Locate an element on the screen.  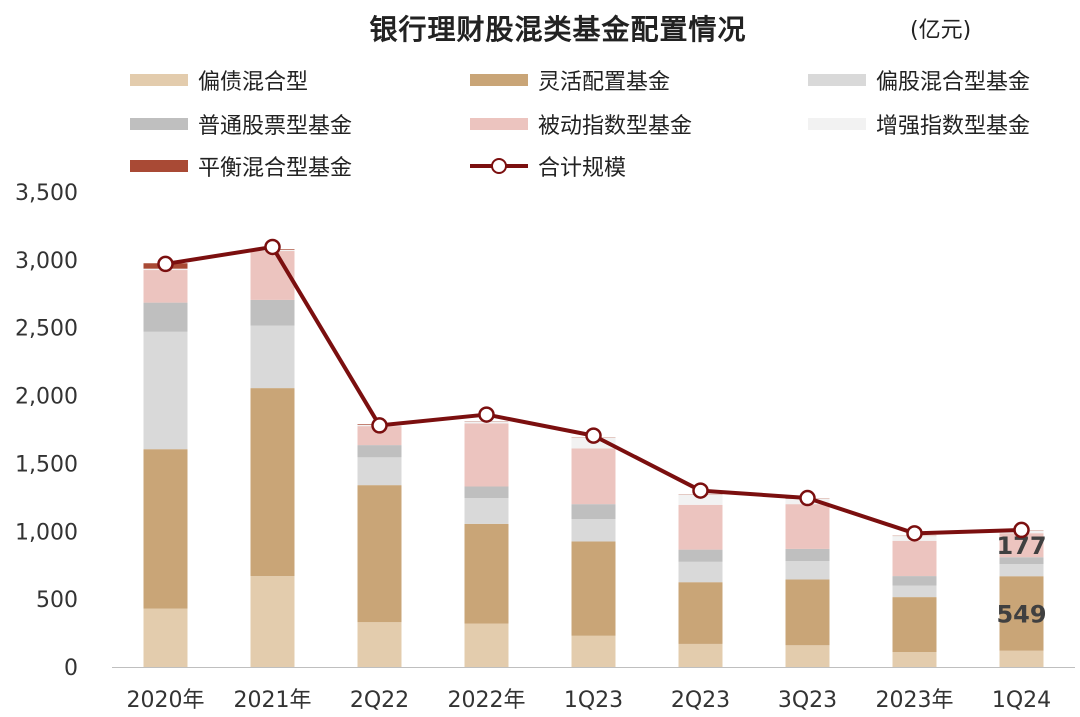
y-tick-label: 500 is located at coordinates (57, 600).